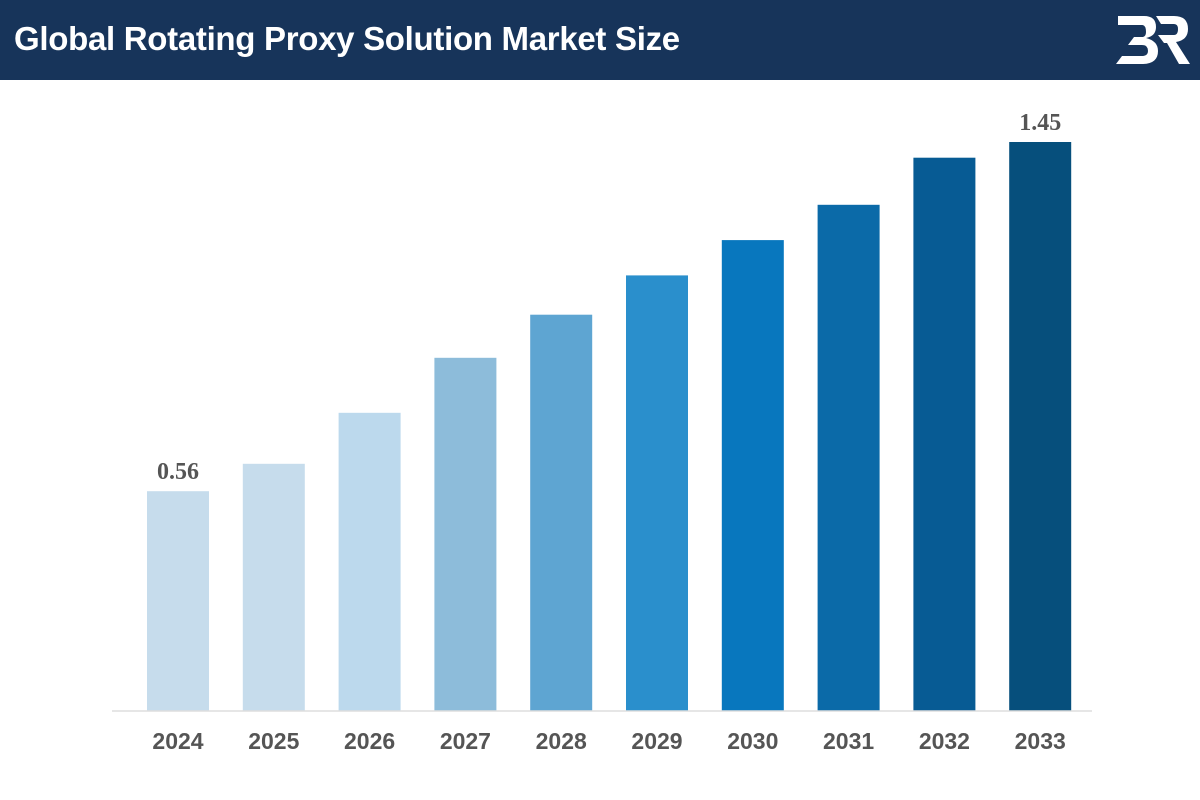 The width and height of the screenshot is (1200, 800). Describe the element at coordinates (273, 587) in the screenshot. I see `bar-2025` at that location.